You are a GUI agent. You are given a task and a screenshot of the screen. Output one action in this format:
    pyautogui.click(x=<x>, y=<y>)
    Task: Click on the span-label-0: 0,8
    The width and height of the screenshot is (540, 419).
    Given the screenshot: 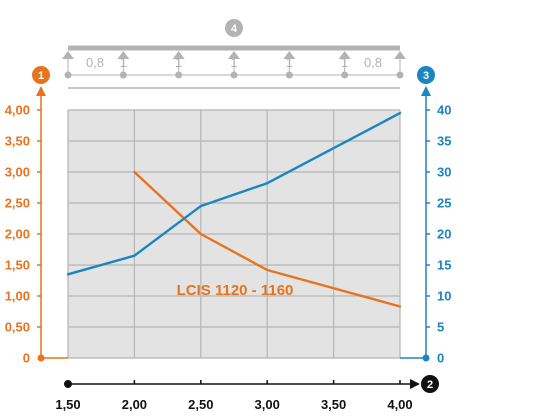 What is the action you would take?
    pyautogui.click(x=95, y=62)
    